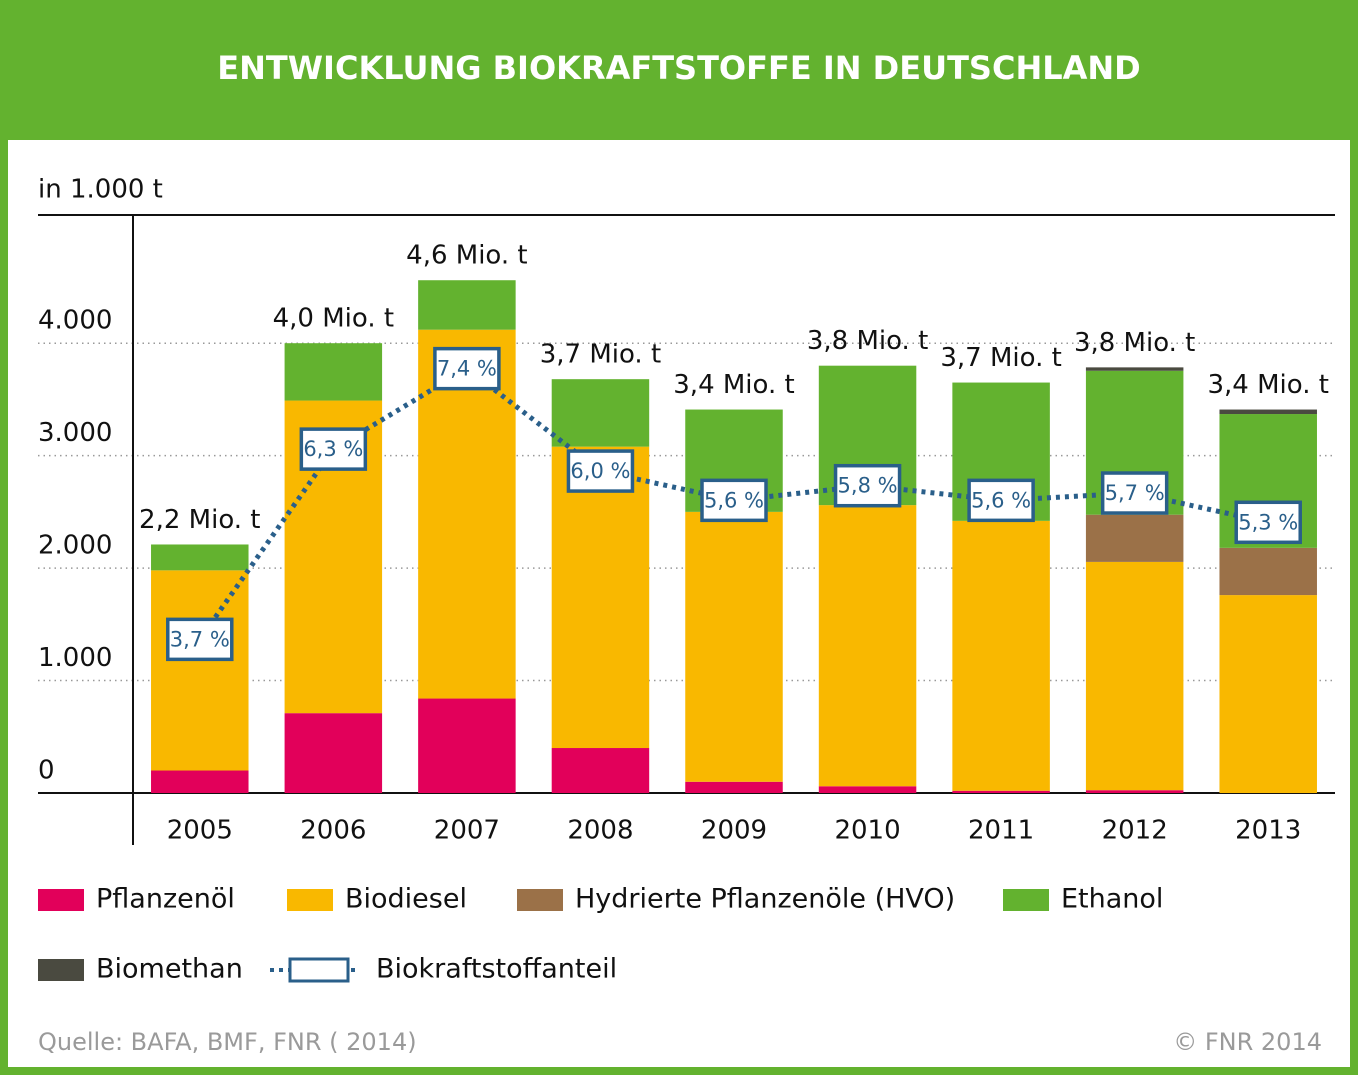 Image resolution: width=1358 pixels, height=1075 pixels. Describe the element at coordinates (467, 831) in the screenshot. I see `x-tick-label: 2007` at that location.